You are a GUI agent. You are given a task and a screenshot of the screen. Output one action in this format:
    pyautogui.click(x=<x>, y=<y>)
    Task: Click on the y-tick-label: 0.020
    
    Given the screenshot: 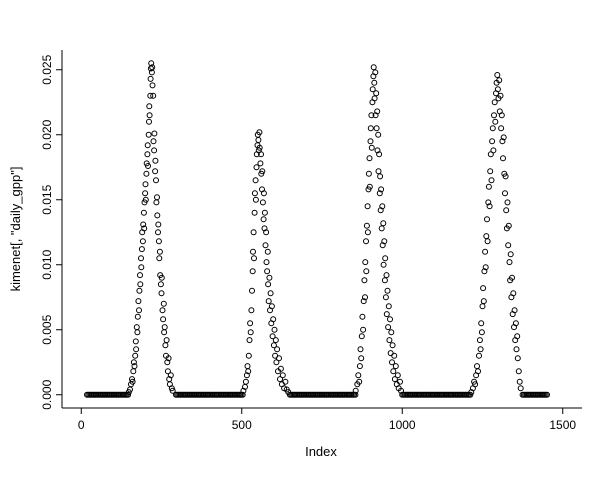 What is the action you would take?
    pyautogui.click(x=47, y=134)
    